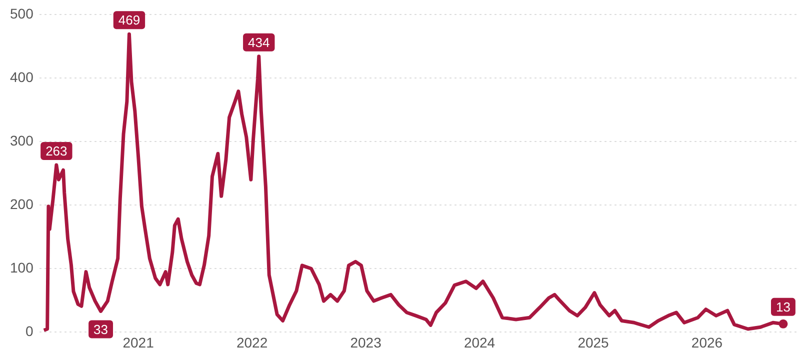 This screenshot has width=800, height=357. Describe the element at coordinates (22, 140) in the screenshot. I see `y-tick-label: 300` at that location.